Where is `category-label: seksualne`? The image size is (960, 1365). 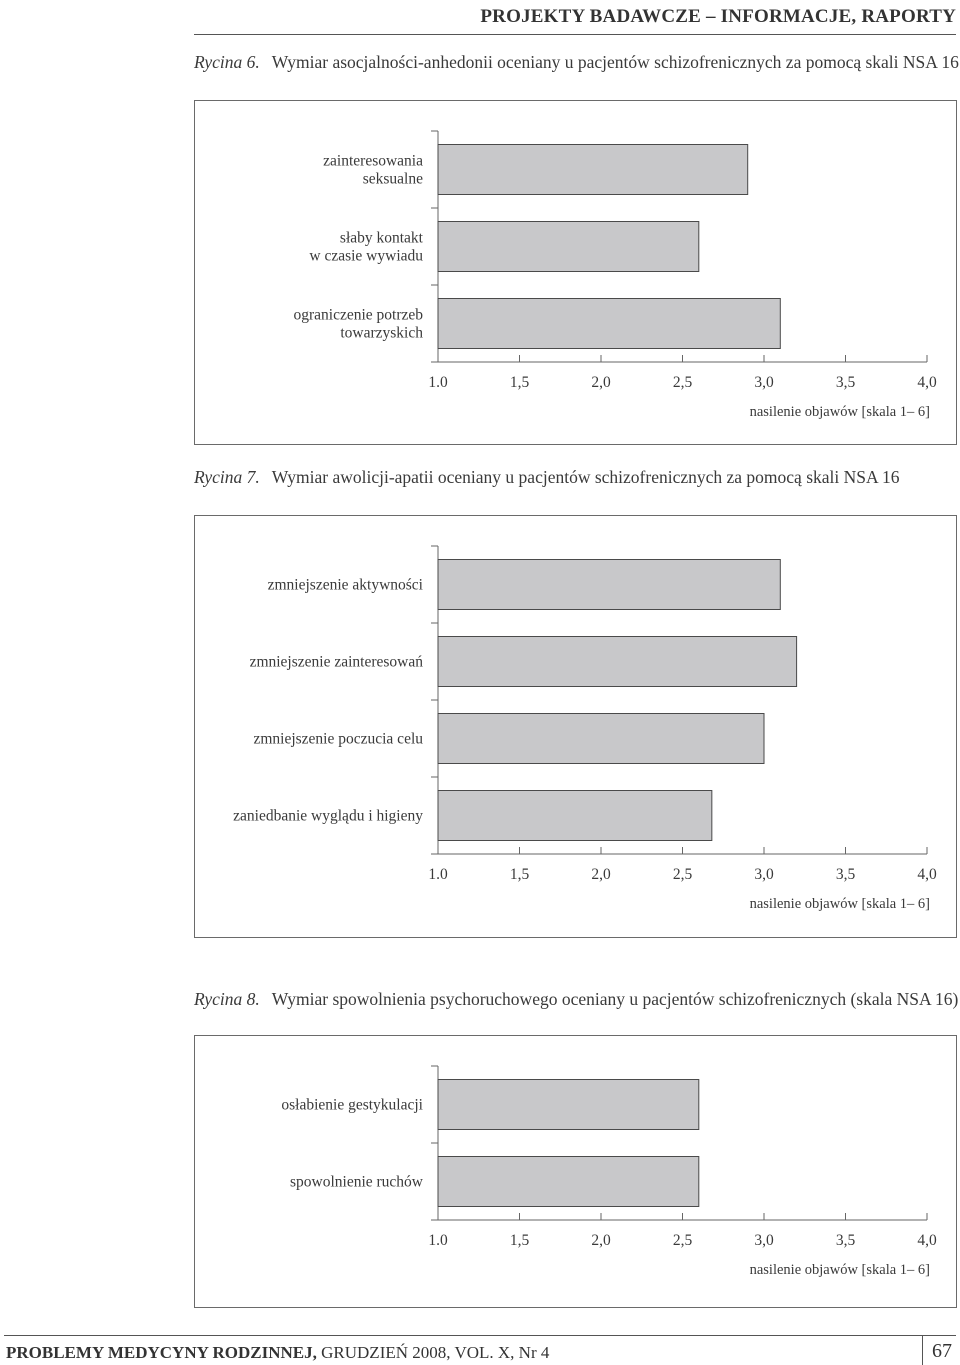
category-label: seksualne is located at coordinates (393, 179).